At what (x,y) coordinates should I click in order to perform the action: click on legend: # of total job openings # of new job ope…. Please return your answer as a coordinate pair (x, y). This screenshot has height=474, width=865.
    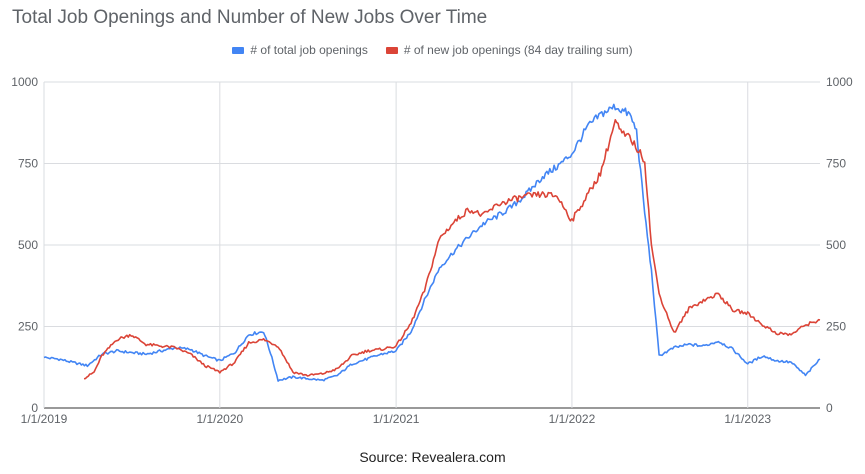
    Looking at the image, I should click on (432, 50).